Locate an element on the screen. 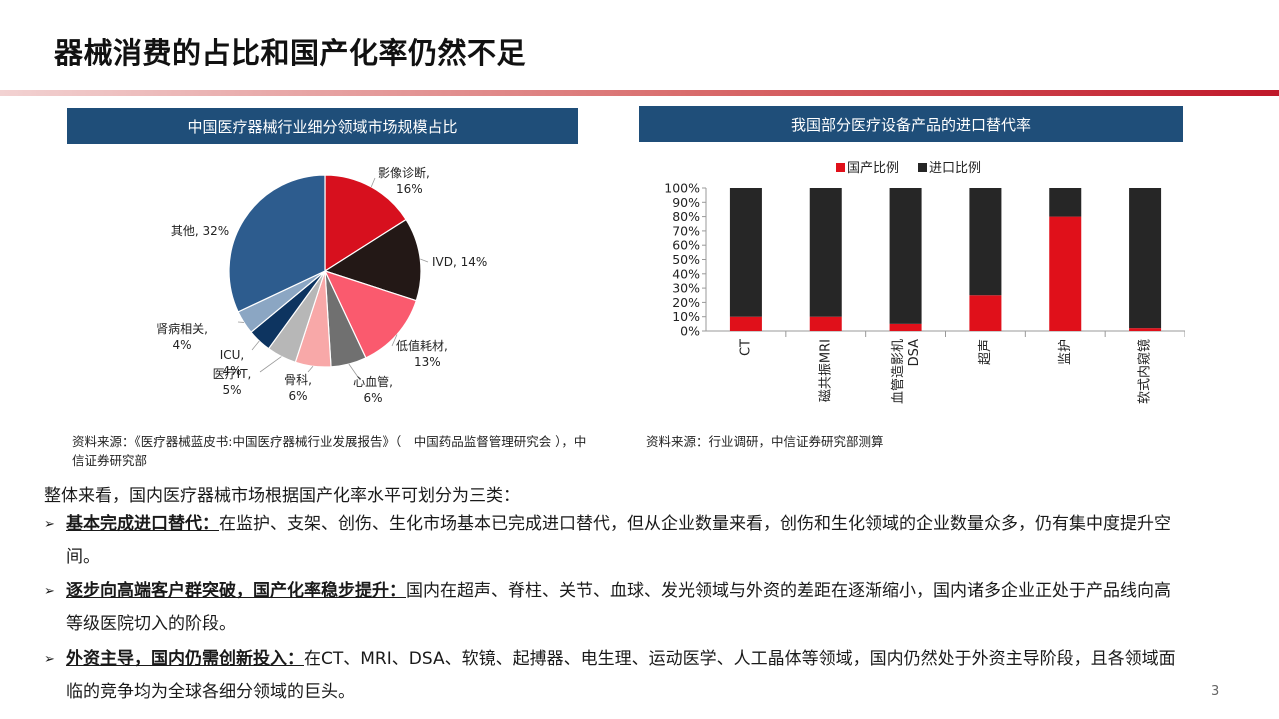  bullet-lead: 逐步向高端客户群突破，国产化率稳步提升： is located at coordinates (236, 591).